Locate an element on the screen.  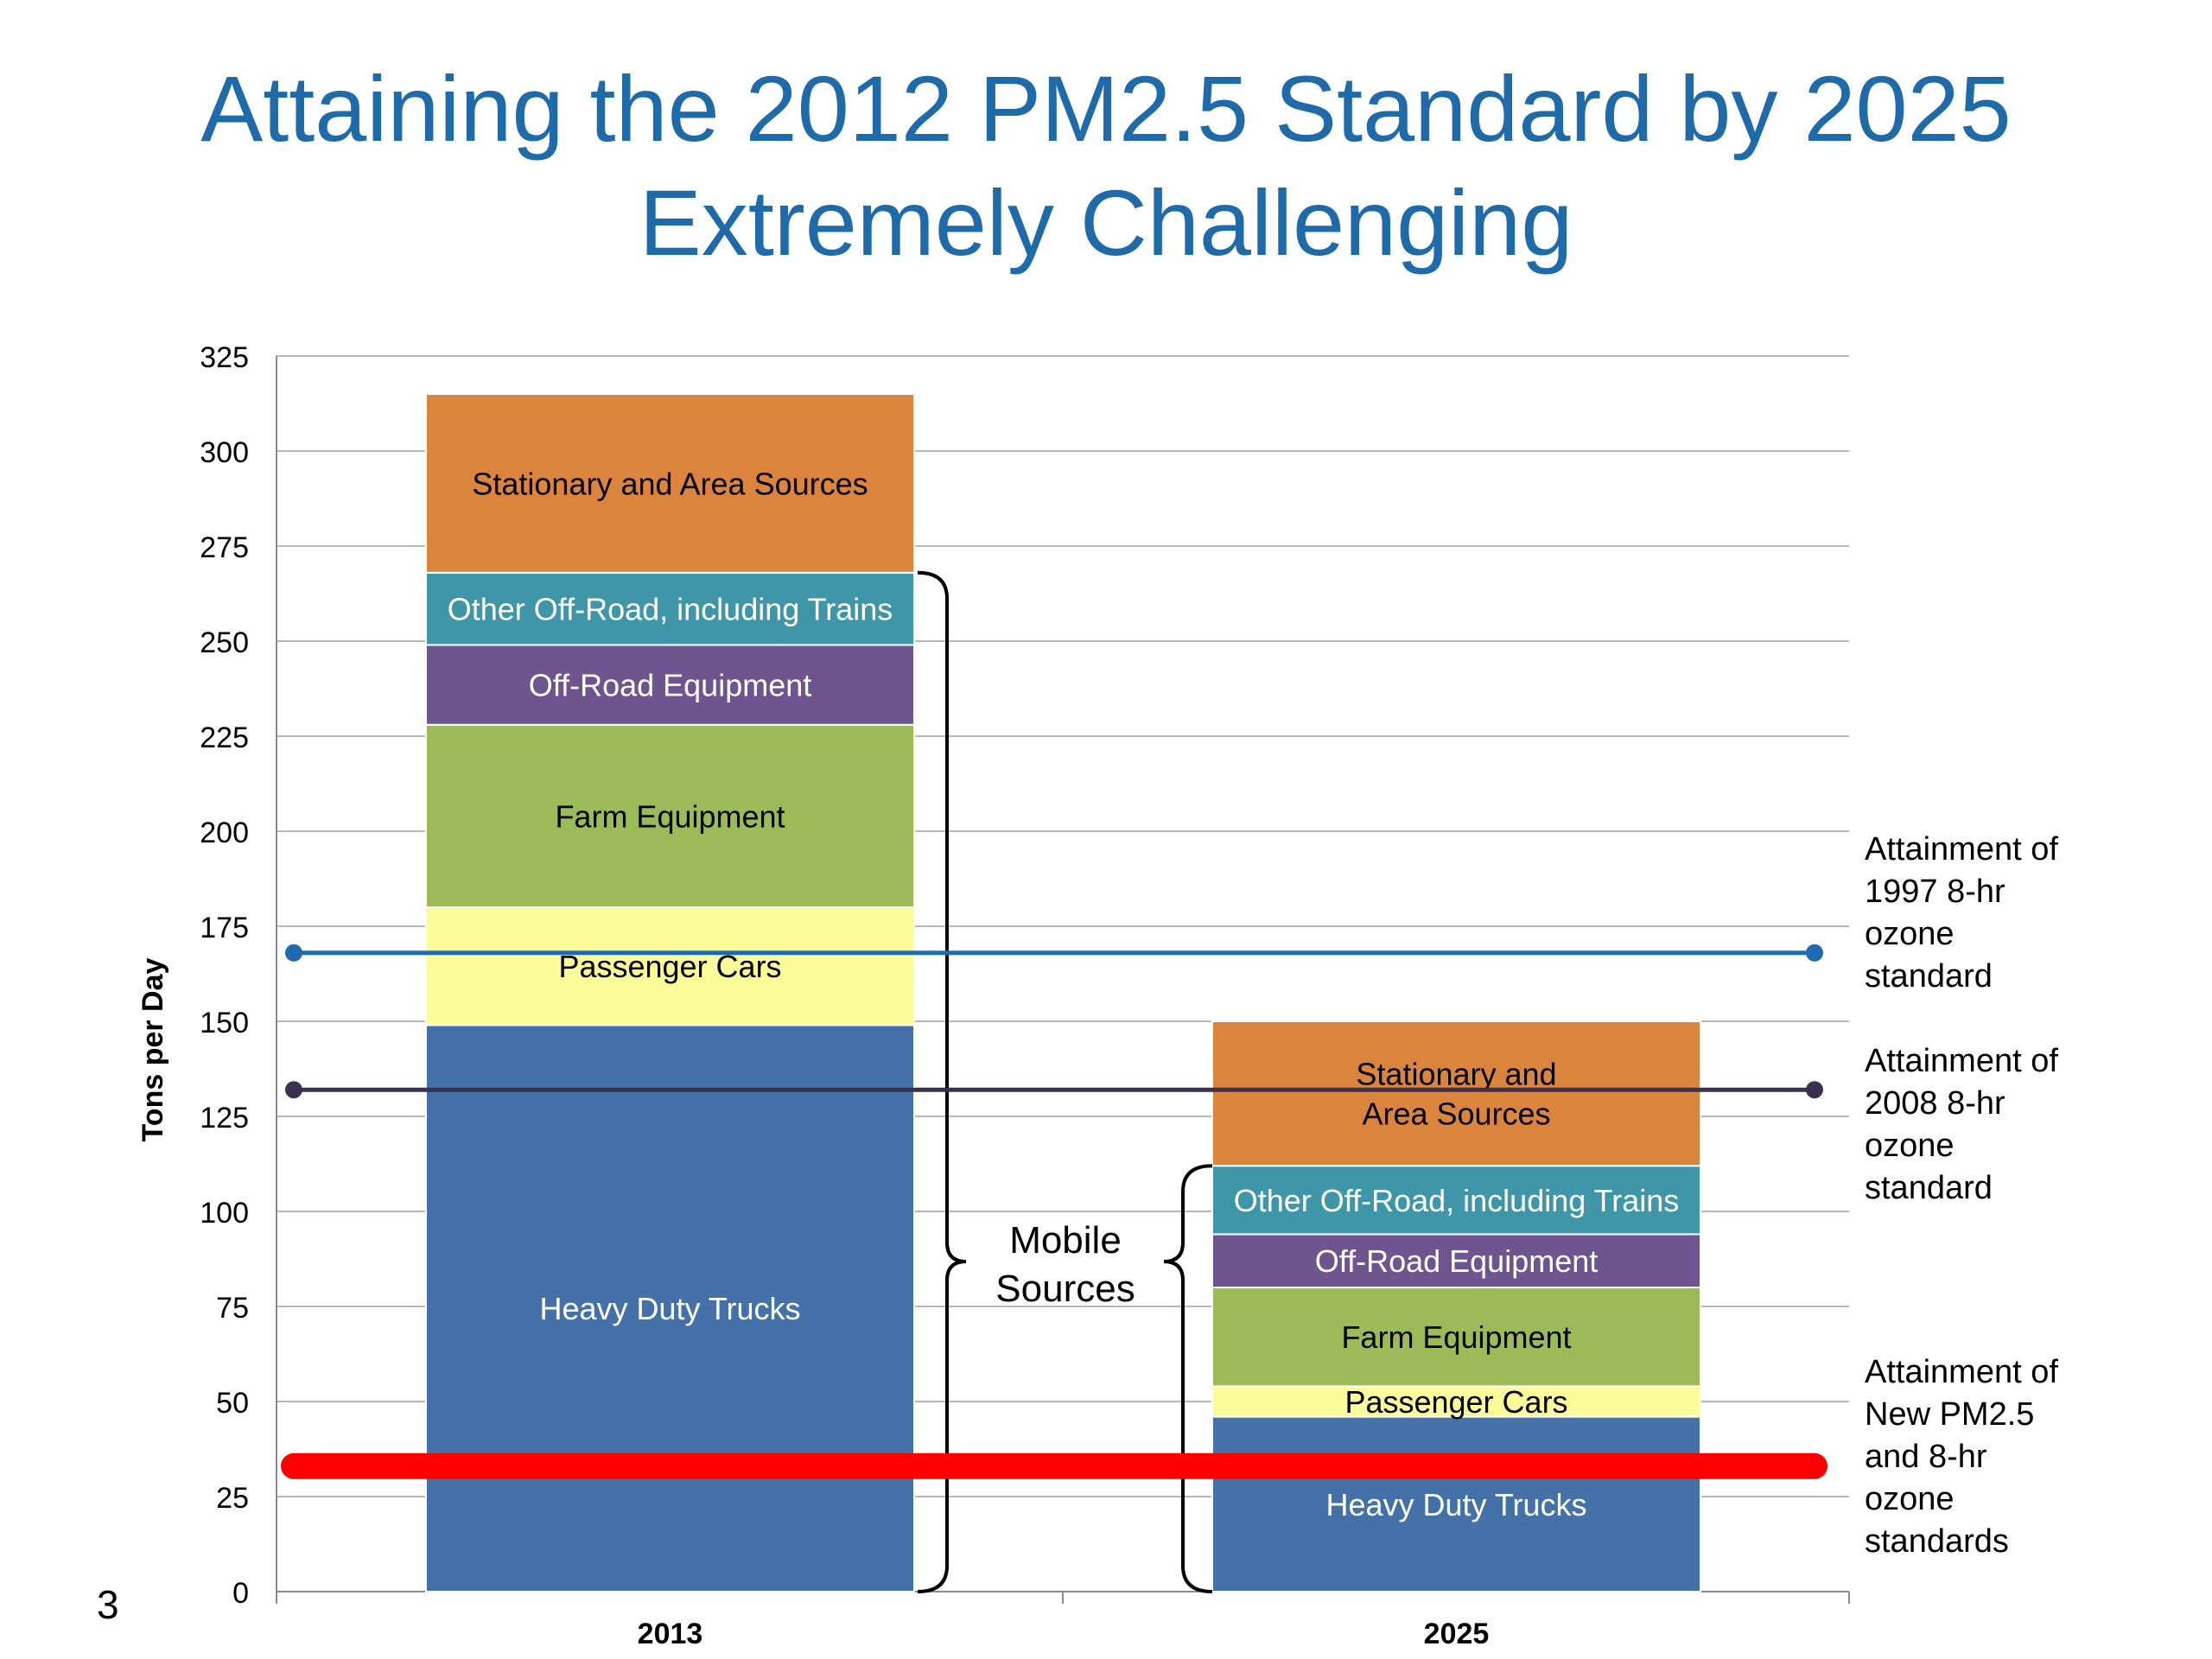
bar-label-farm-equipment-2025: Farm Equipment is located at coordinates (1456, 1337).